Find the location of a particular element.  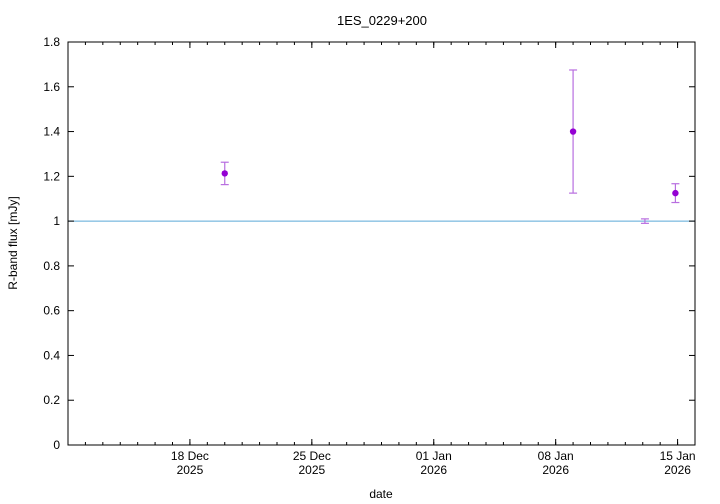

y-tick-label: 1.2 is located at coordinates (51, 176).